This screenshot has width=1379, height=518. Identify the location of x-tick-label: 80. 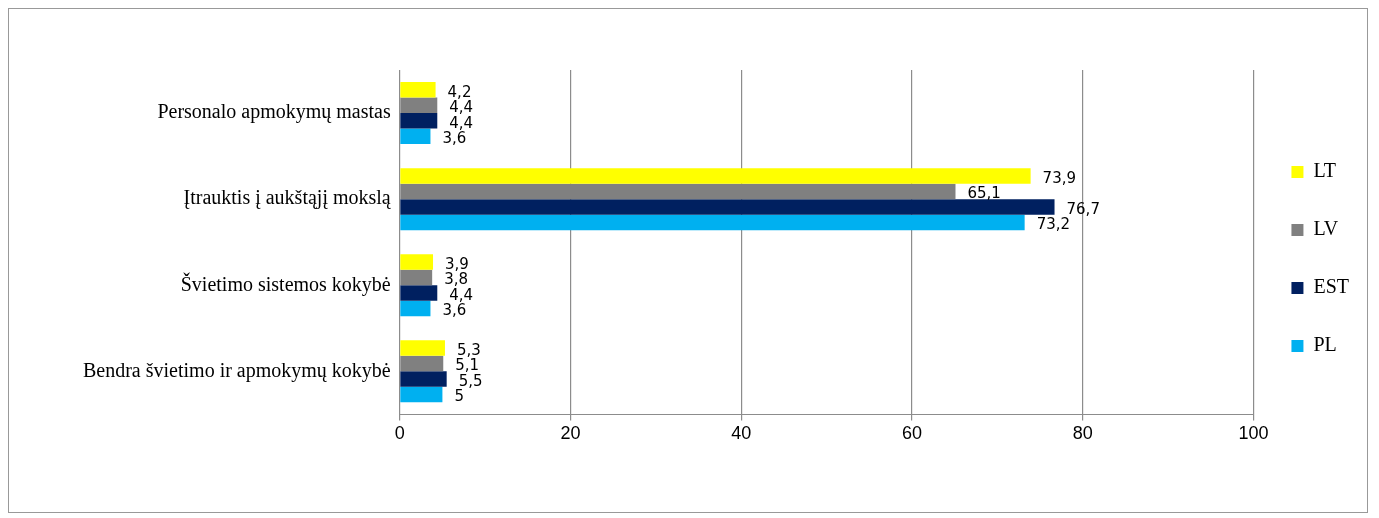
(1082, 433).